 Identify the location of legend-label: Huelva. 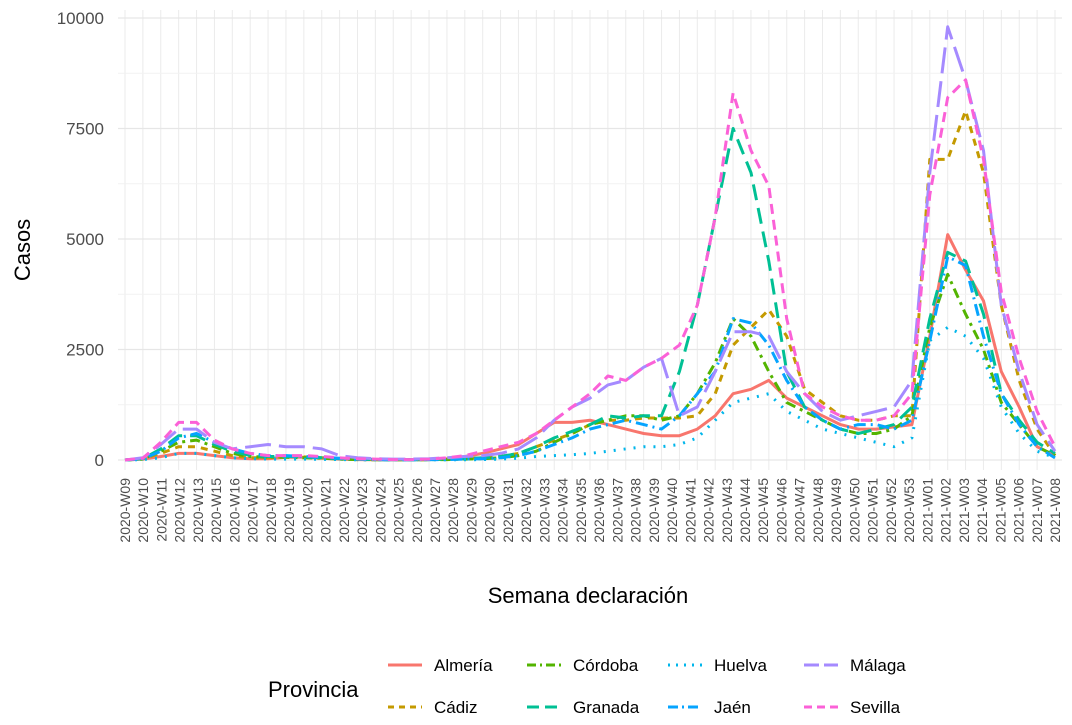
(740, 665).